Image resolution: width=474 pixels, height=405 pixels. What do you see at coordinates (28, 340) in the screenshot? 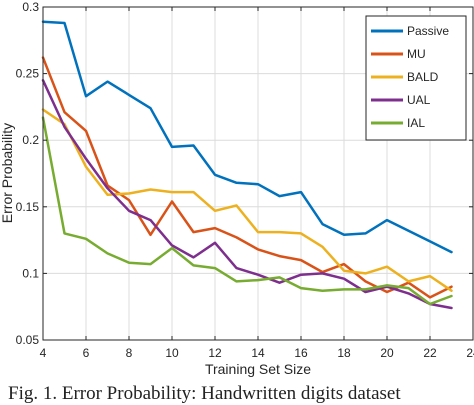
I see `y-tick-label: 0.05` at bounding box center [28, 340].